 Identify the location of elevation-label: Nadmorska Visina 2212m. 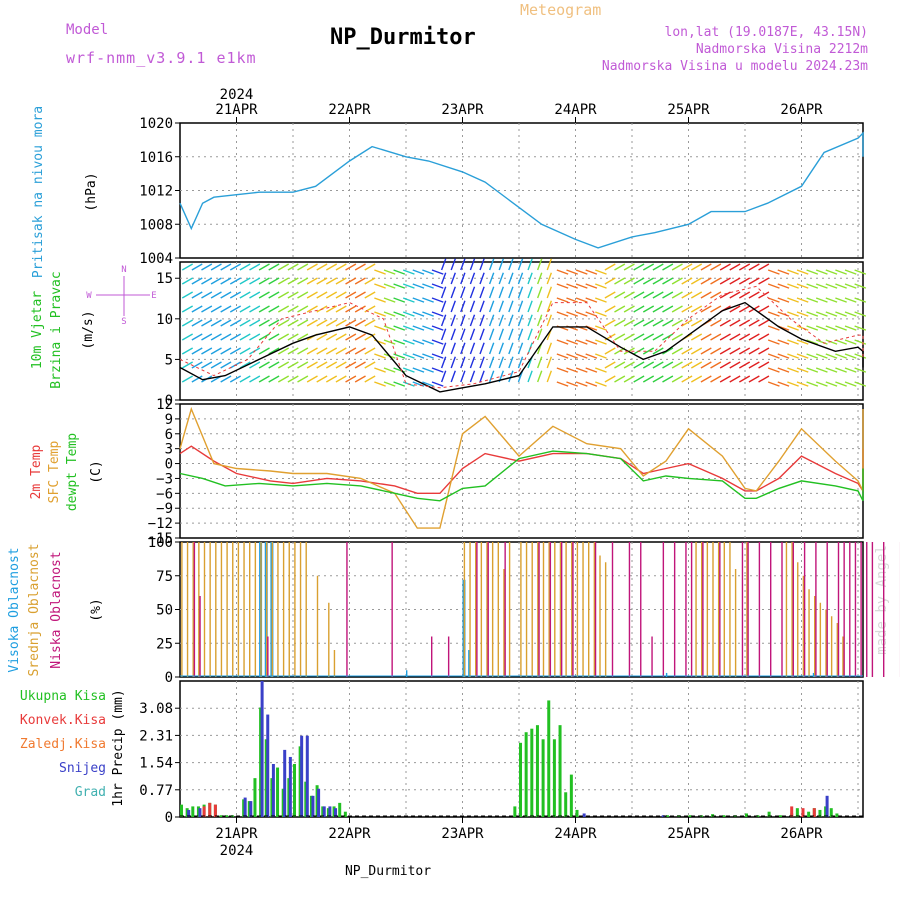
(782, 49).